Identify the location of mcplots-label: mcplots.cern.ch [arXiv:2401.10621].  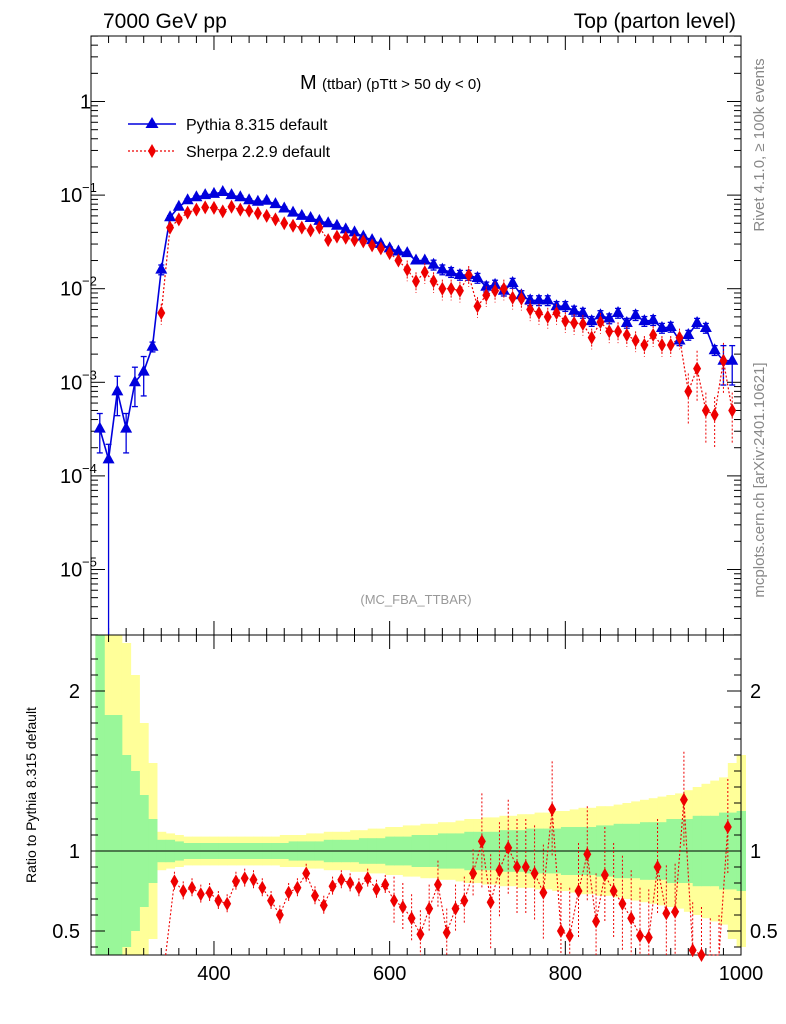
(759, 479).